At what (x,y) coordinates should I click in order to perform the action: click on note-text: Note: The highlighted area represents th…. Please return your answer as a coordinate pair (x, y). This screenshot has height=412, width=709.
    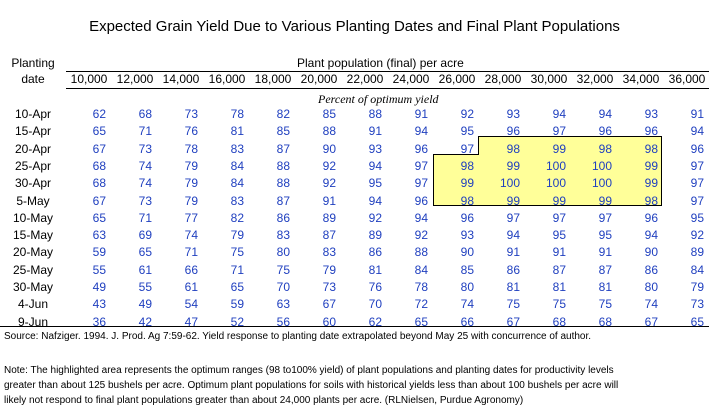
    Looking at the image, I should click on (354, 385).